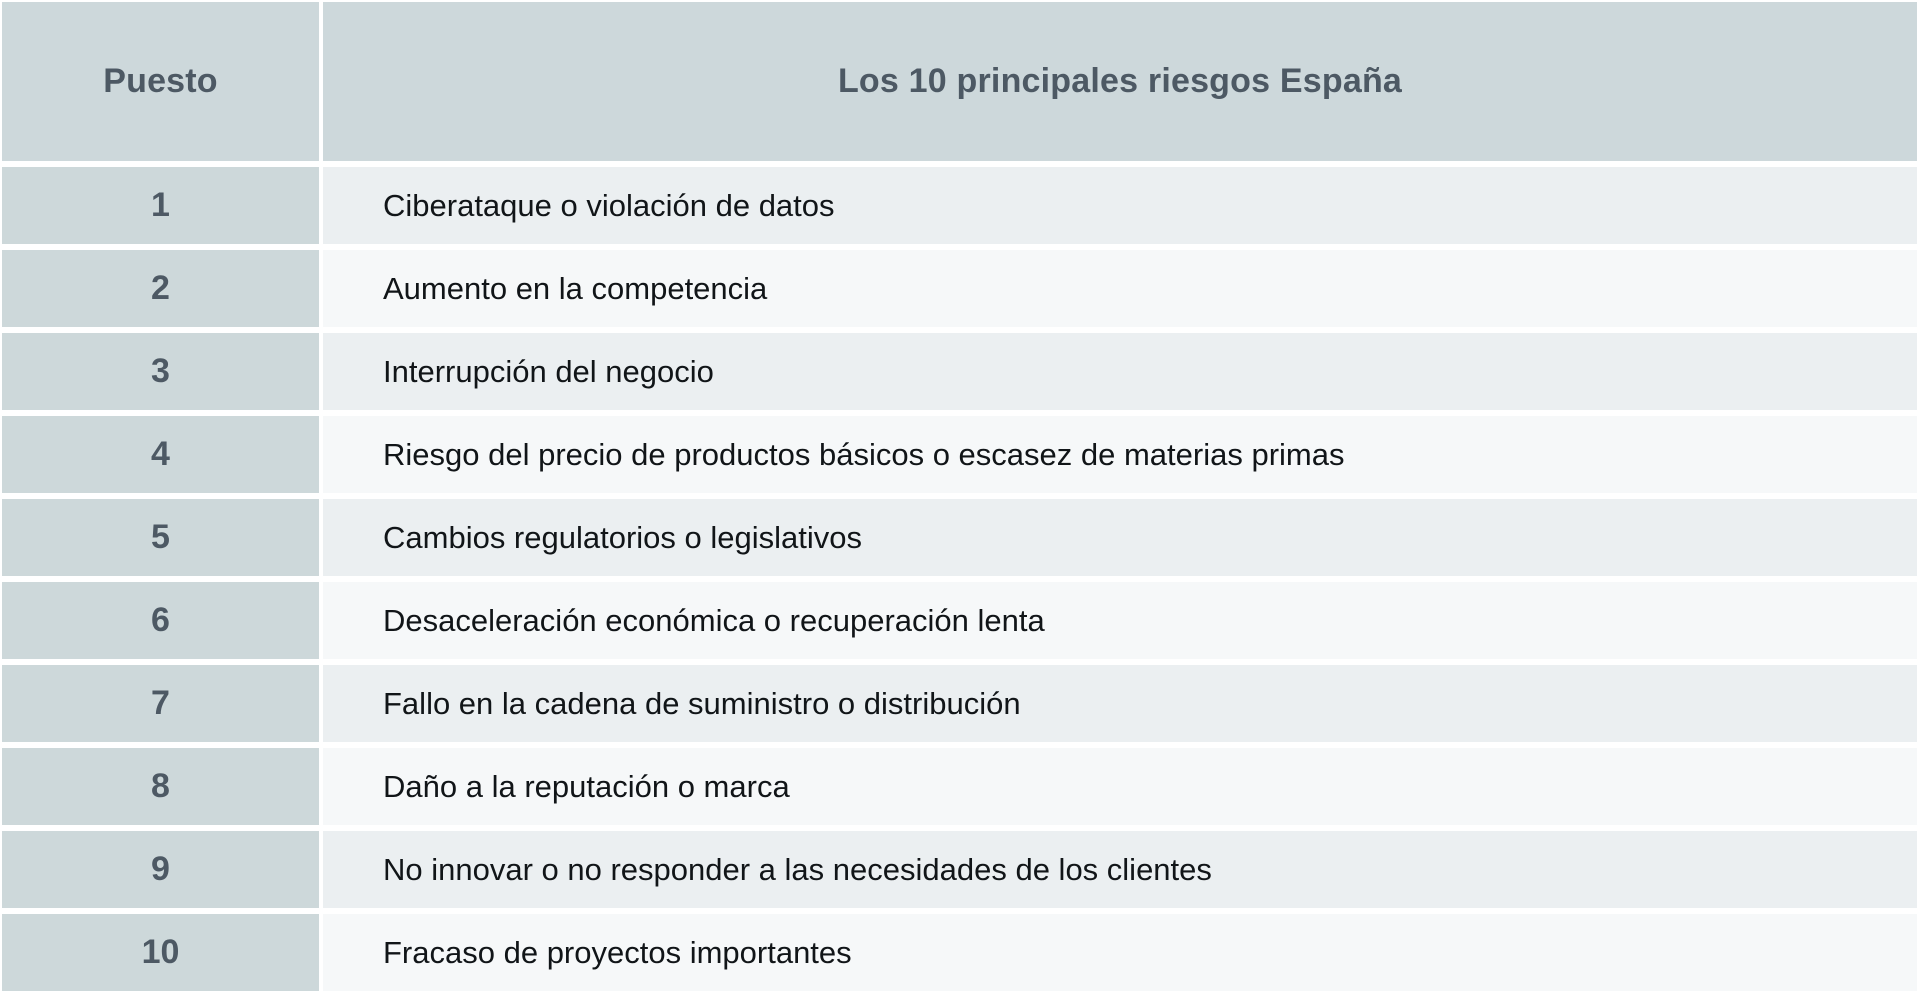 The image size is (1920, 998). I want to click on rank-value: 6, so click(160, 620).